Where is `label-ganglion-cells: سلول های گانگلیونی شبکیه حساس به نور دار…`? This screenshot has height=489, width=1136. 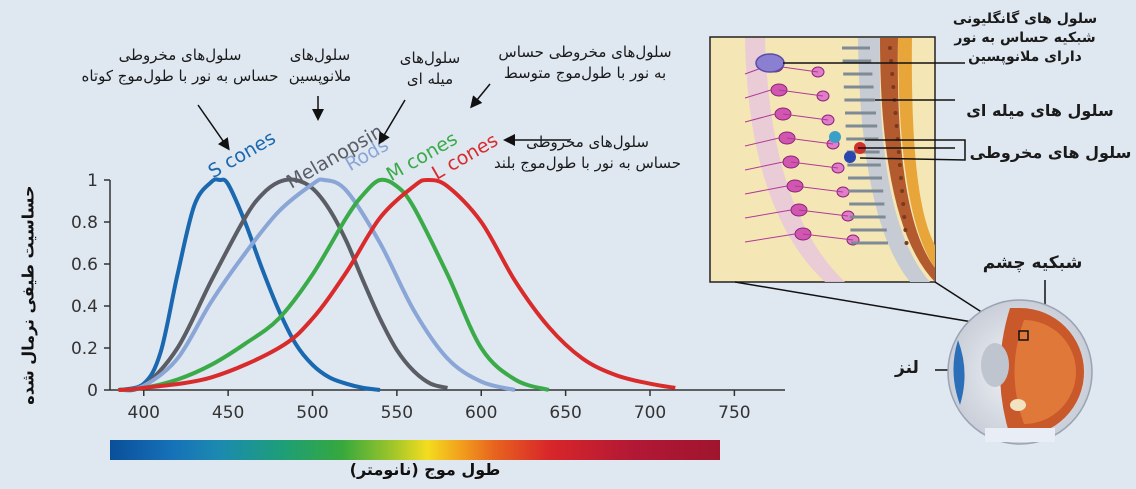
label-ganglion-cells: سلول های گانگلیونی شبکیه حساس به نور دار… is located at coordinates (1025, 38).